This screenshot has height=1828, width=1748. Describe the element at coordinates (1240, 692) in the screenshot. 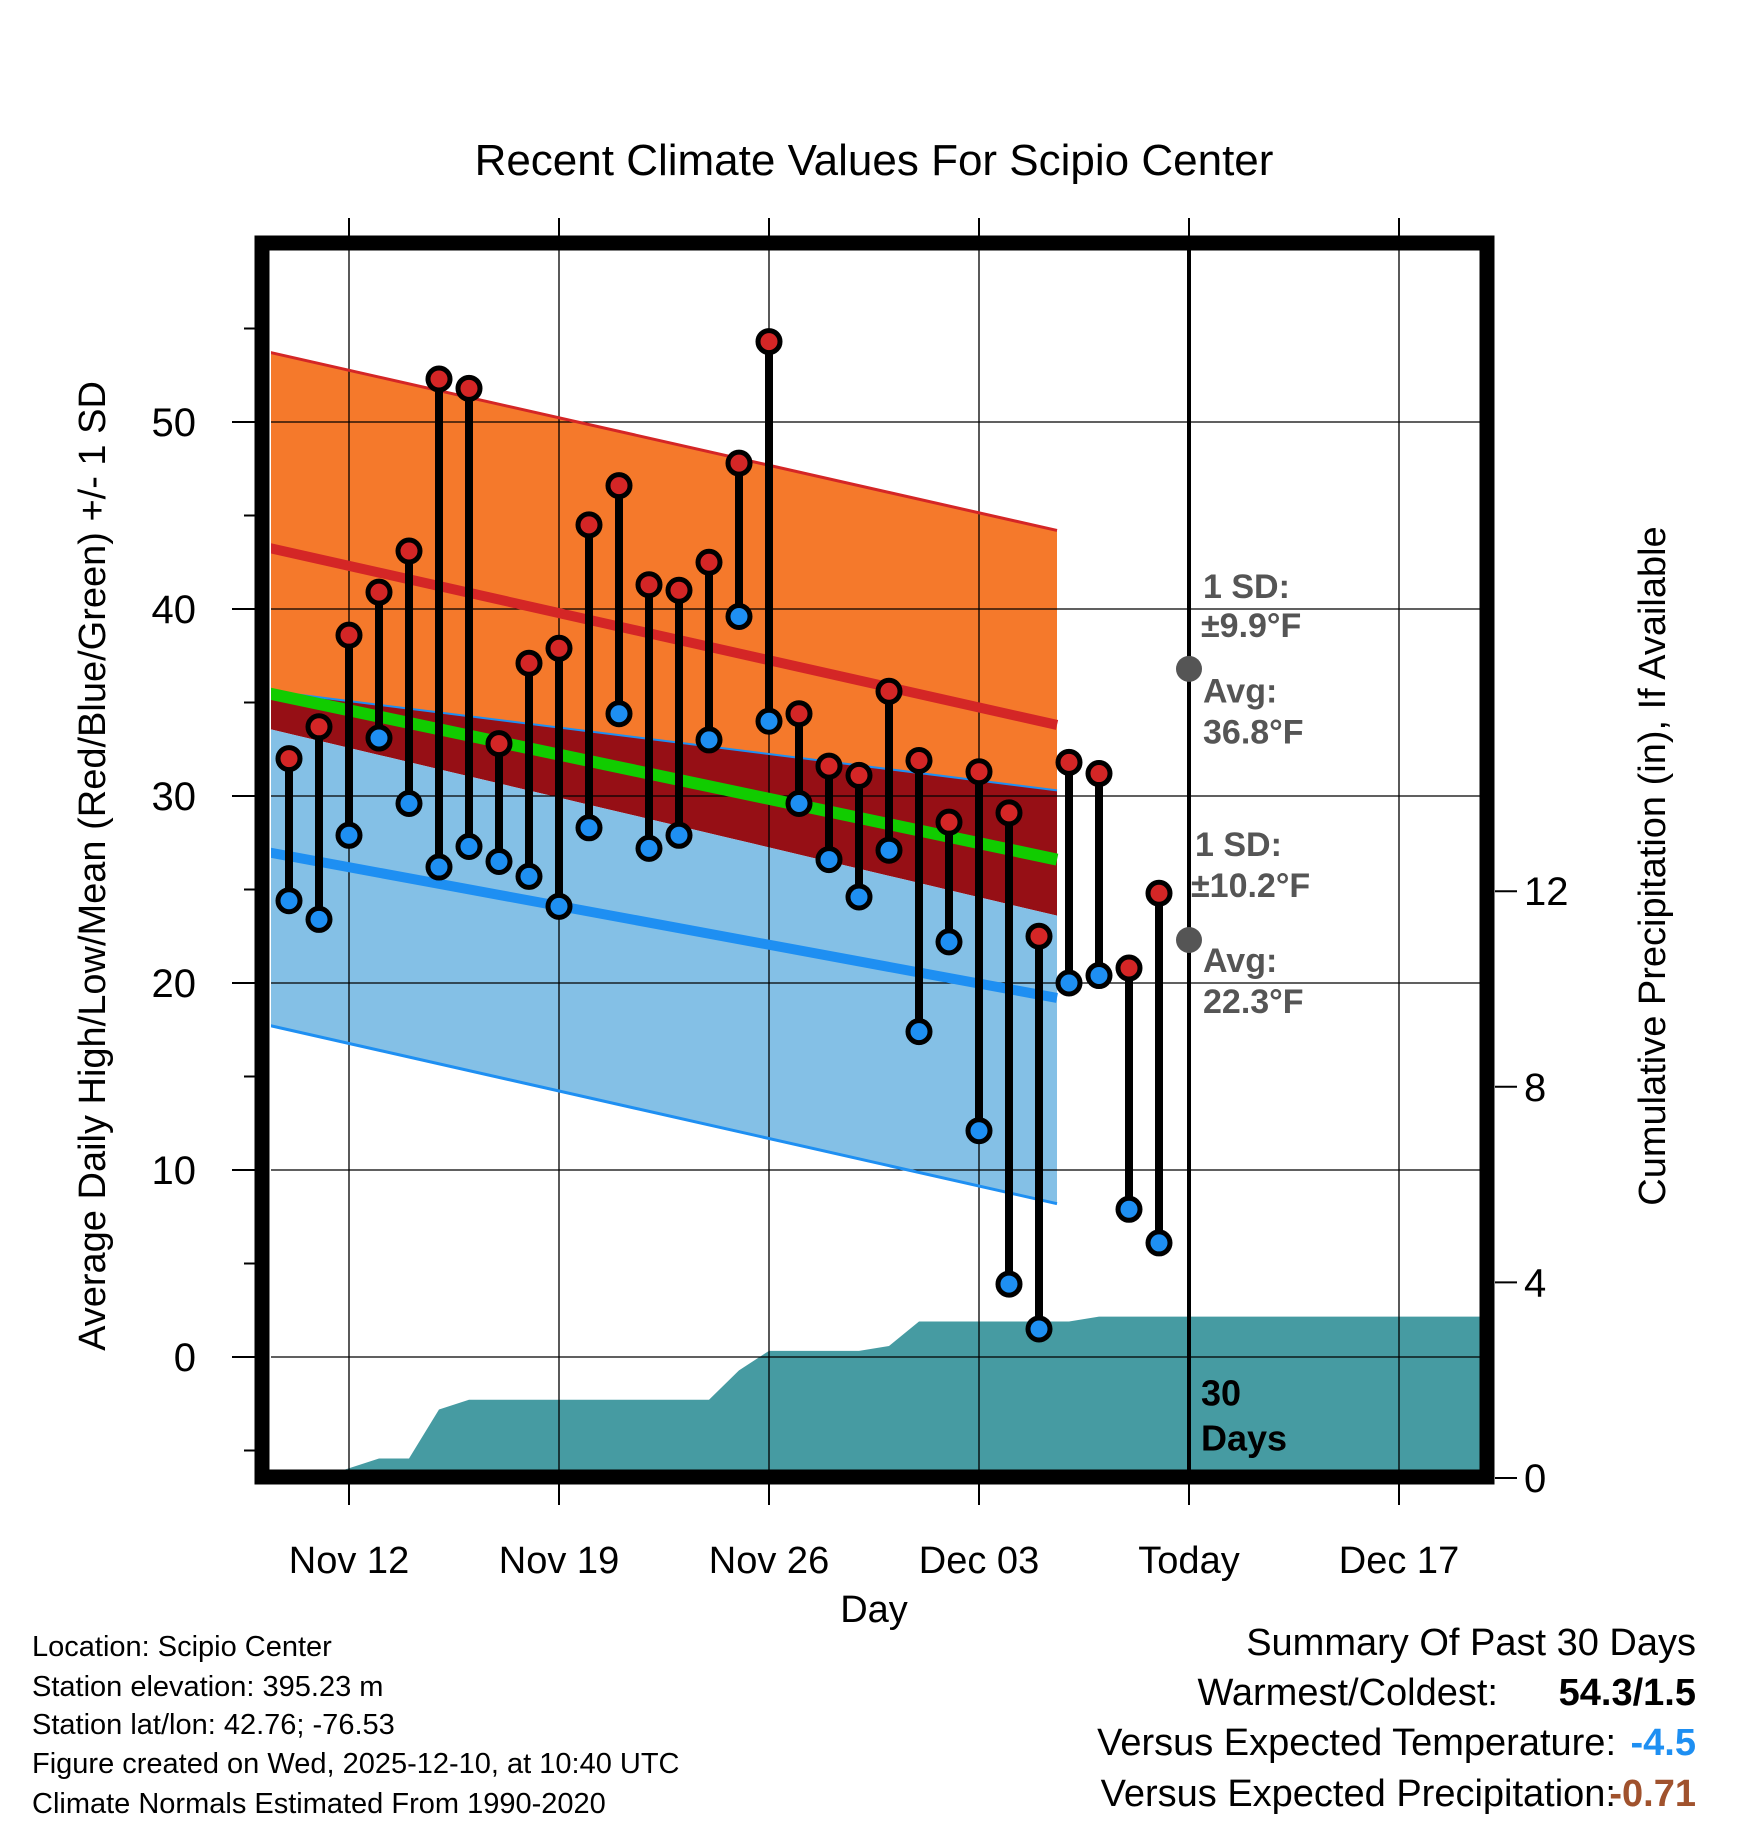

I see `high-avg-label: Avg:` at that location.